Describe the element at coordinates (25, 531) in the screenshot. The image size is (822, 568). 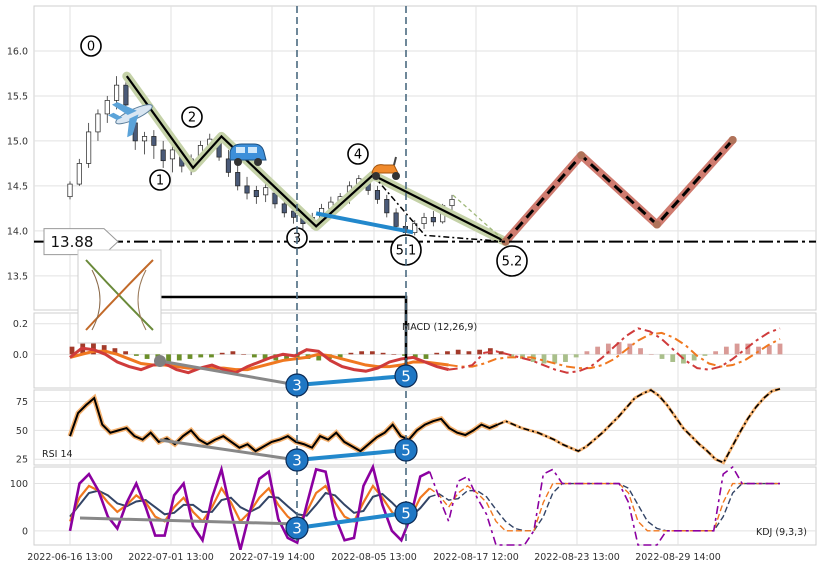
I see `y-tick-label: 0` at that location.